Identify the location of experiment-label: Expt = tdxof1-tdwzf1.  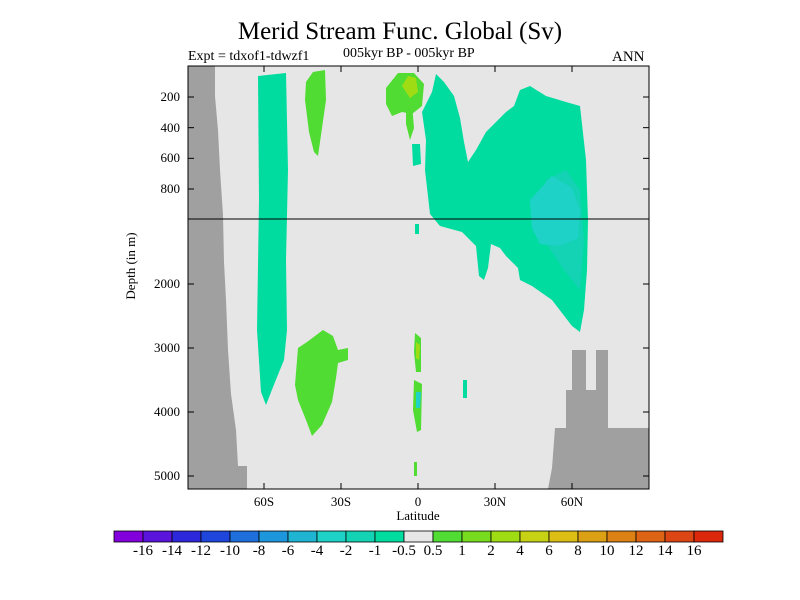
(249, 56).